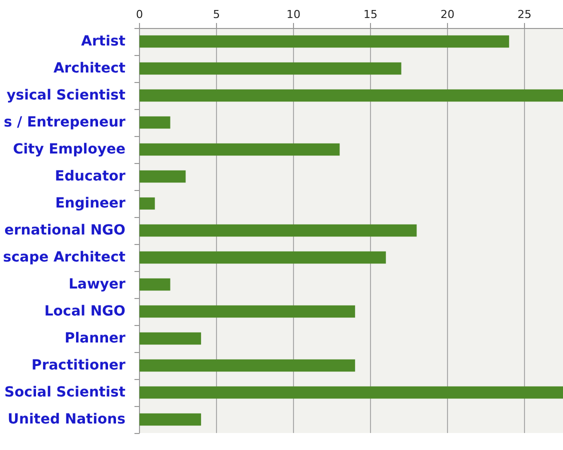 The width and height of the screenshot is (563, 450). What do you see at coordinates (89, 68) in the screenshot?
I see `y-tick-label: Architect` at bounding box center [89, 68].